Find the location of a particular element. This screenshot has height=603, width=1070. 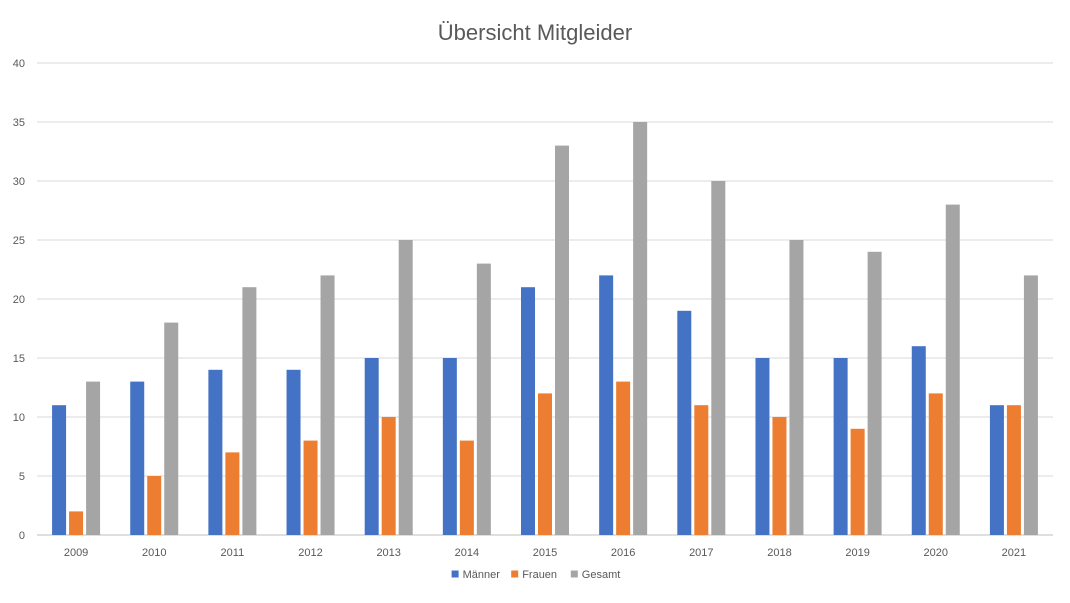

legend-label: Gesamt is located at coordinates (601, 575).